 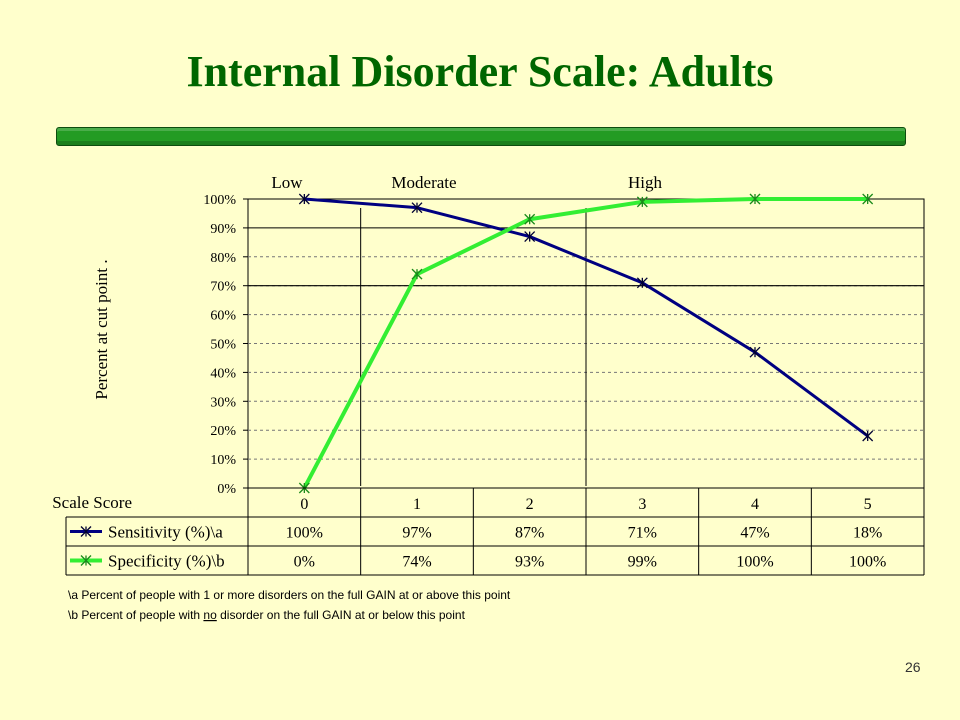 I want to click on data-label: 99%, so click(x=642, y=562).